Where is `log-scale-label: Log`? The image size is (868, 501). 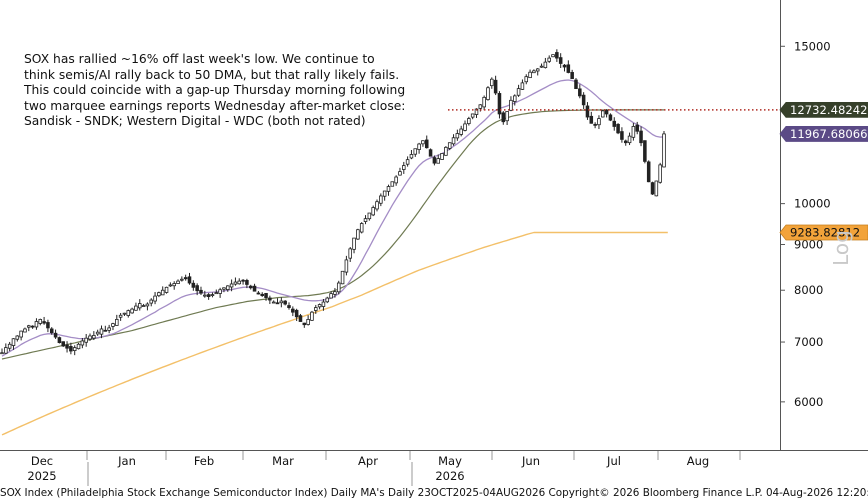
log-scale-label: Log is located at coordinates (841, 248).